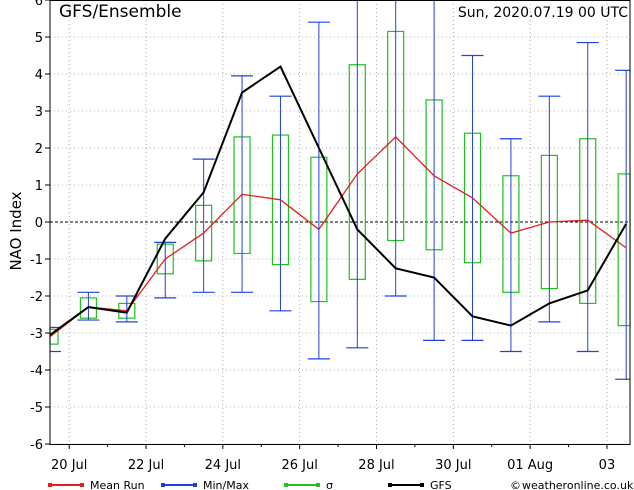  Describe the element at coordinates (226, 484) in the screenshot. I see `legend-label: Min/Max` at that location.